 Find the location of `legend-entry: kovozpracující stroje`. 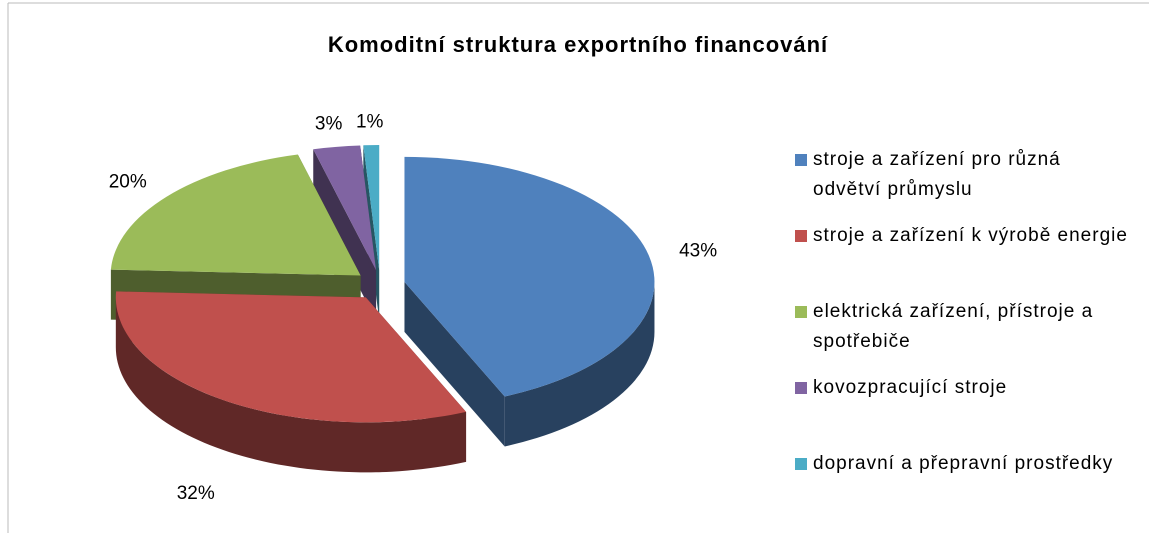

legend-entry: kovozpracující stroje is located at coordinates (965, 411).